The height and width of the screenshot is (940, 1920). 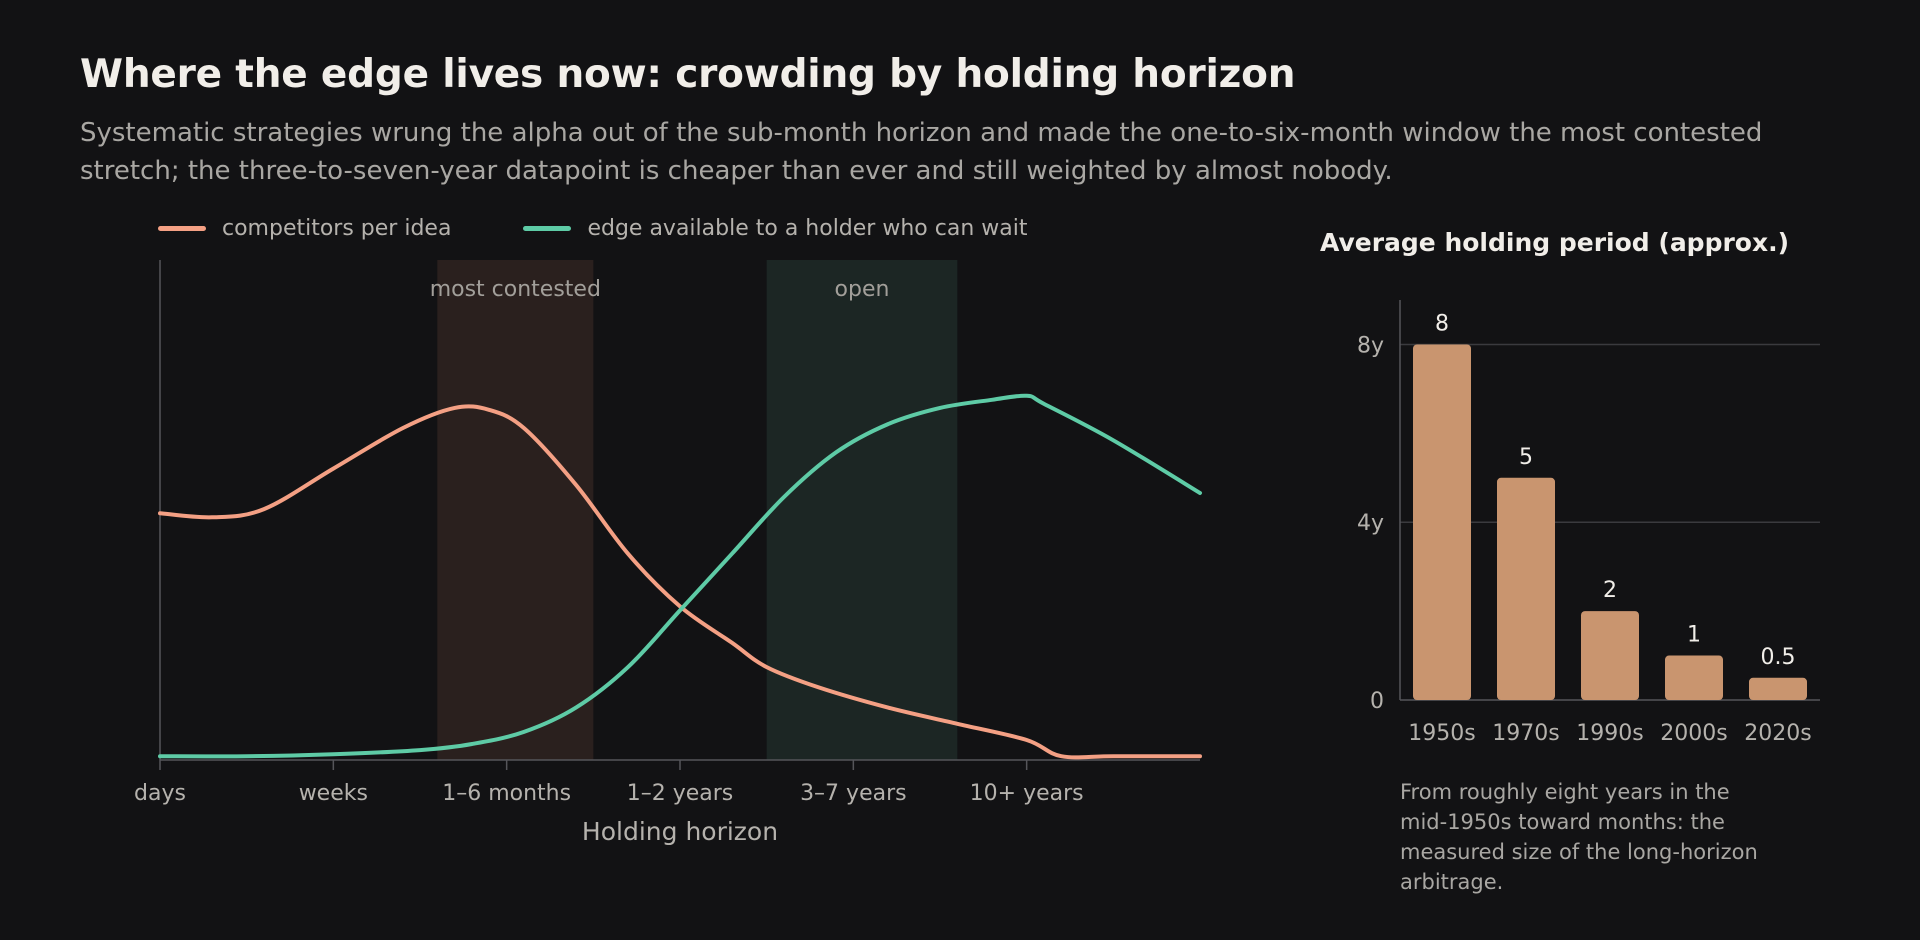 I want to click on legend-label-edge: edge available to a holder who can wait, so click(x=807, y=228).